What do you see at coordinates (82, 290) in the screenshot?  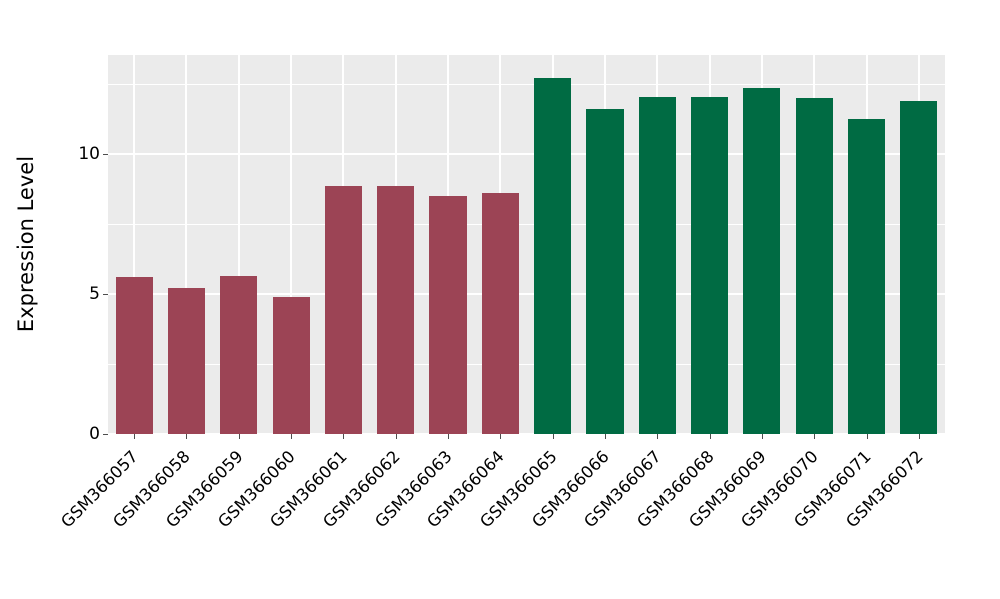 I see `y-axis-tick-labels: 0 5 10` at bounding box center [82, 290].